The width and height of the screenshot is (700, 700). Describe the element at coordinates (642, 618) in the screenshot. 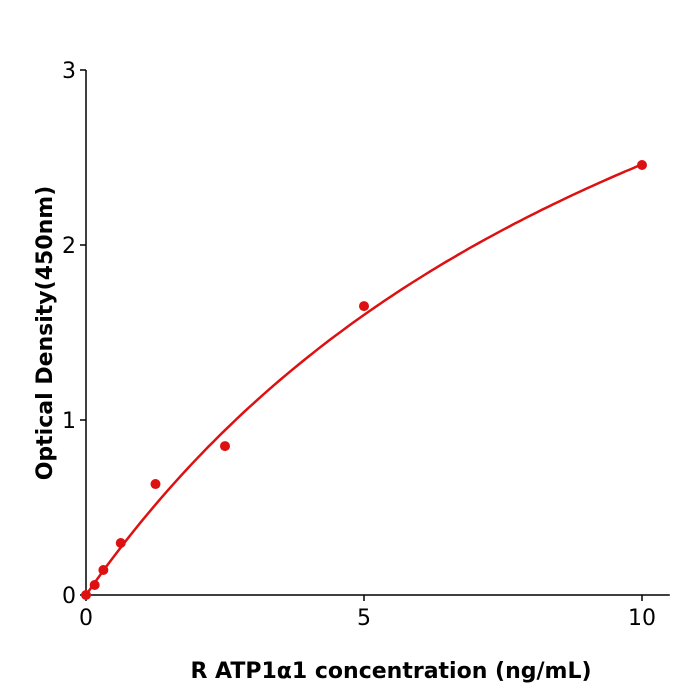

I see `x-tick-label: 10` at that location.